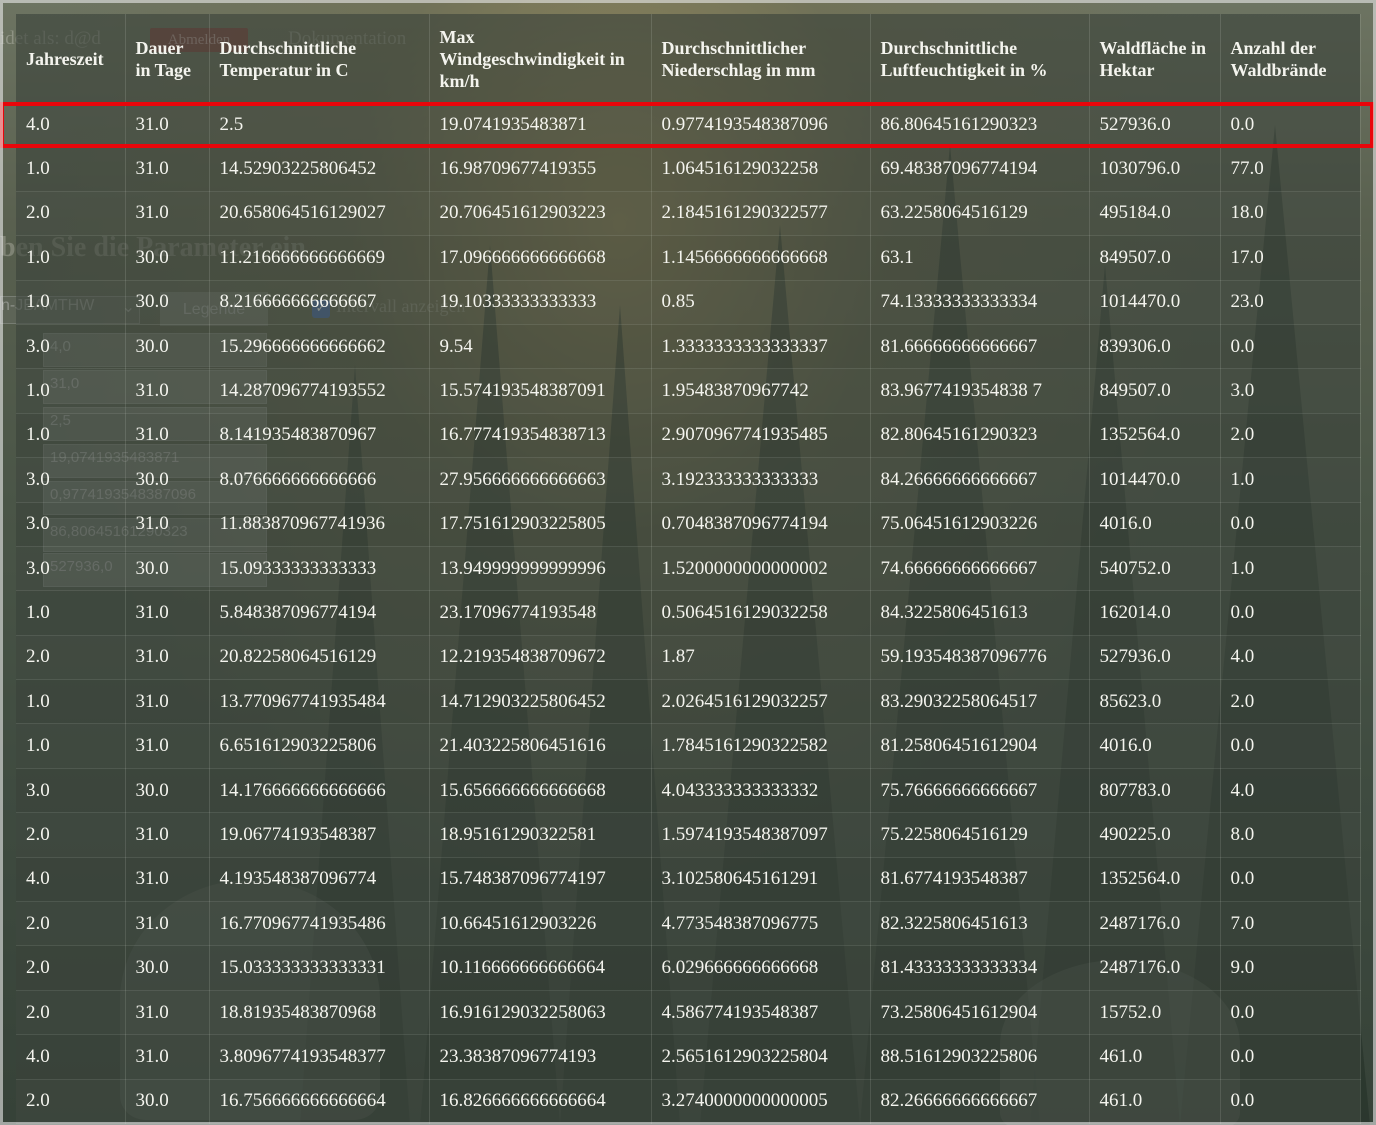  Describe the element at coordinates (761, 569) in the screenshot. I see `table-cell: 1.5200000000000002` at that location.